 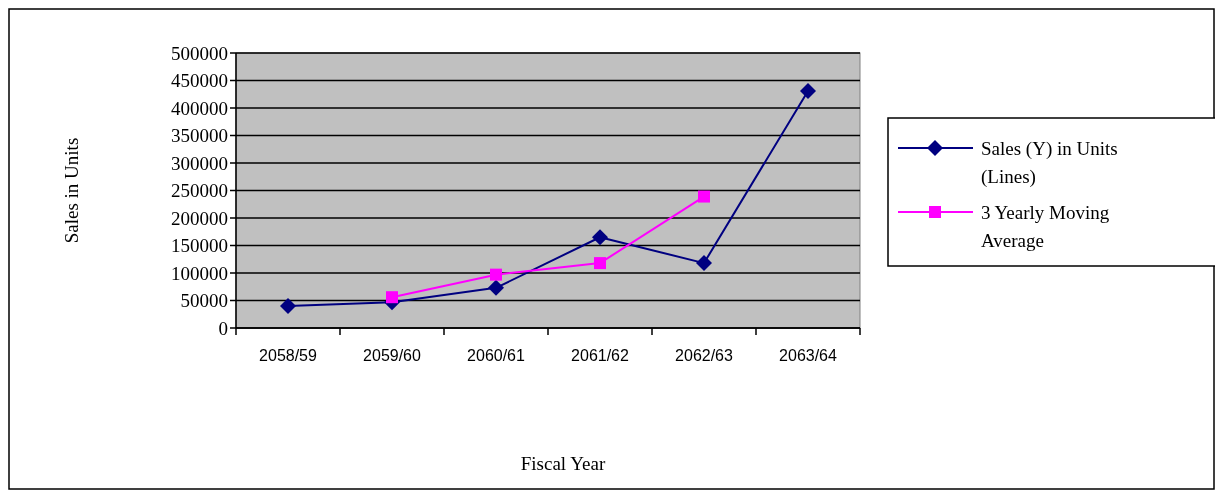 What do you see at coordinates (199, 108) in the screenshot?
I see `y-tick-label: 400000` at bounding box center [199, 108].